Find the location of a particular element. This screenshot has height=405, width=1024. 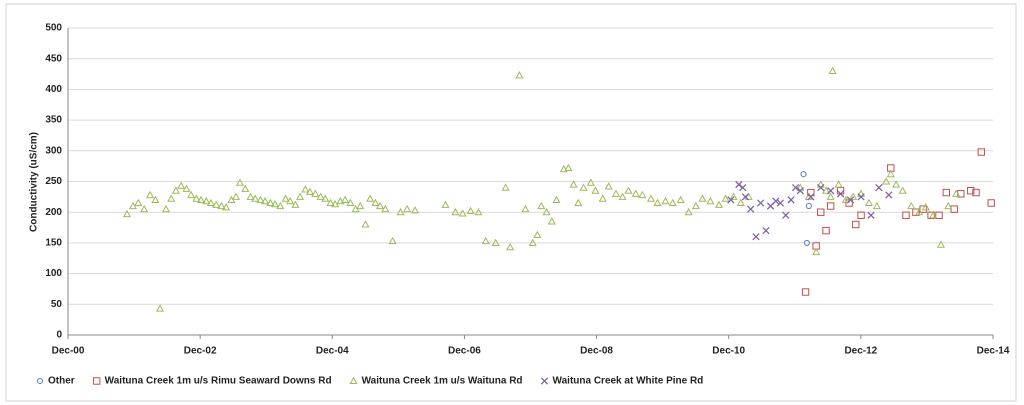

x-tick-label: Dec-12 is located at coordinates (860, 351).